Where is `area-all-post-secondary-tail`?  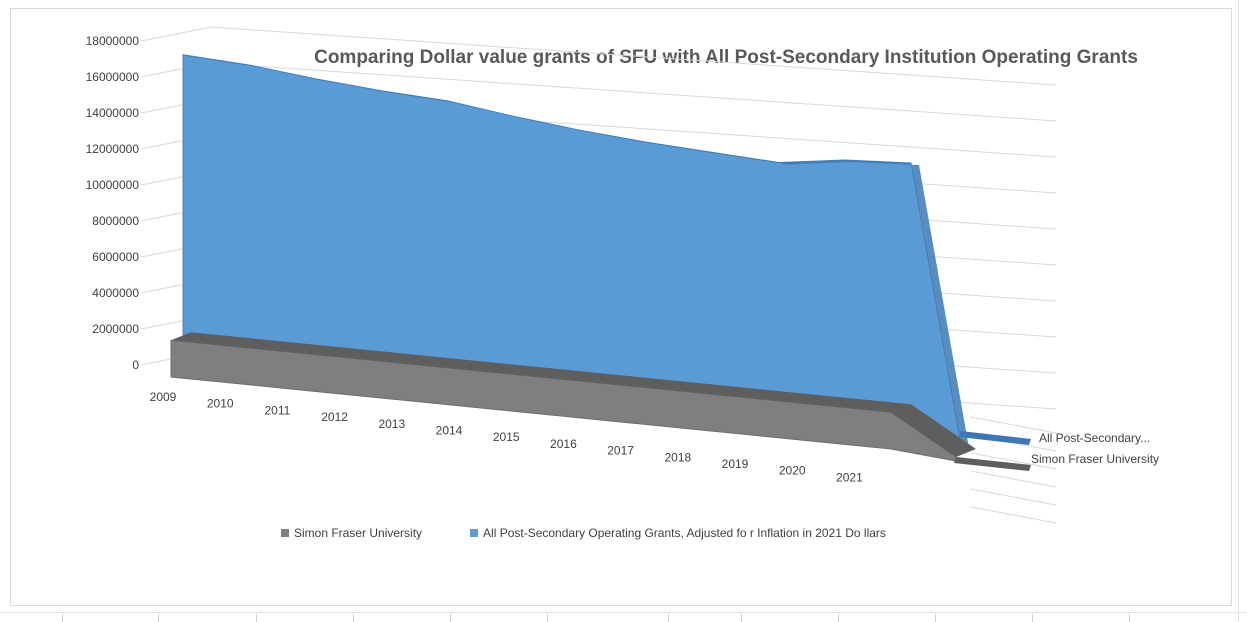 area-all-post-secondary-tail is located at coordinates (995, 438).